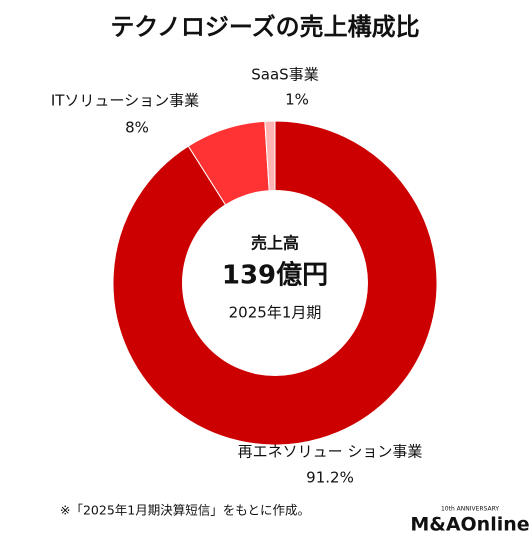 Image resolution: width=530 pixels, height=536 pixels. Describe the element at coordinates (275, 276) in the screenshot. I see `center-value: 139億円` at that location.